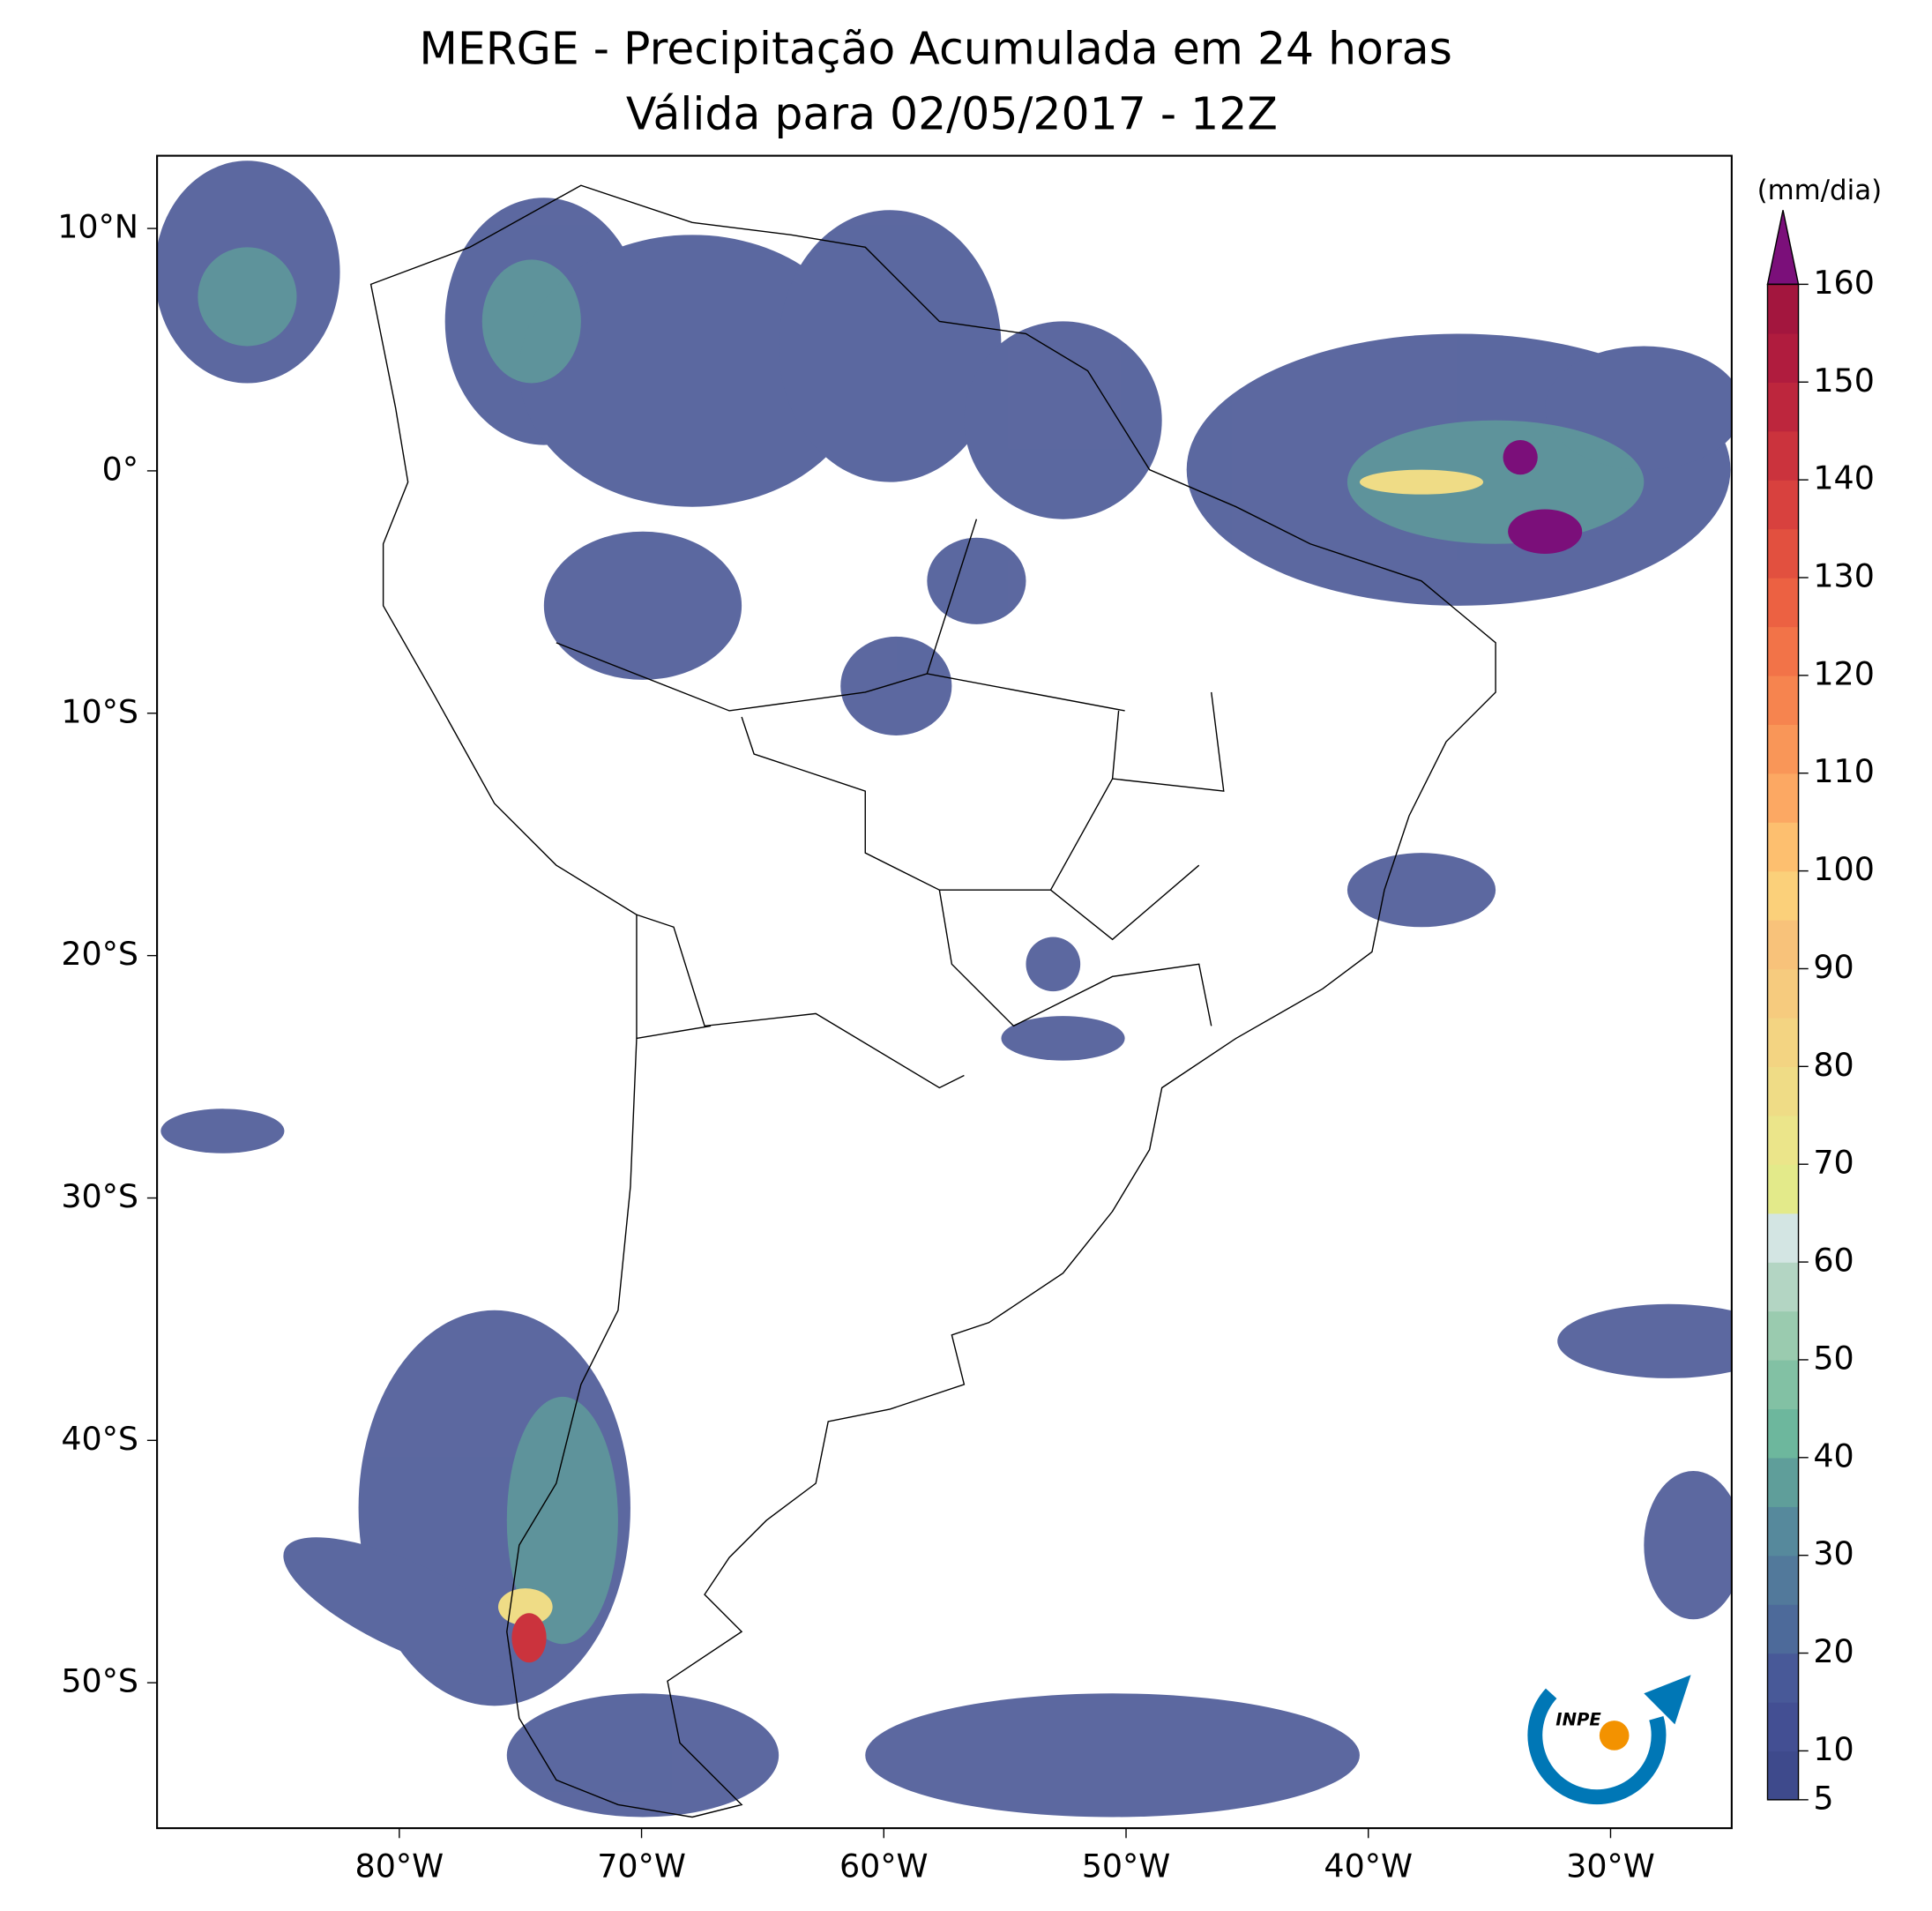 The width and height of the screenshot is (1932, 1911). What do you see at coordinates (1833, 1553) in the screenshot?
I see `colorbar-tick-label: 30` at bounding box center [1833, 1553].